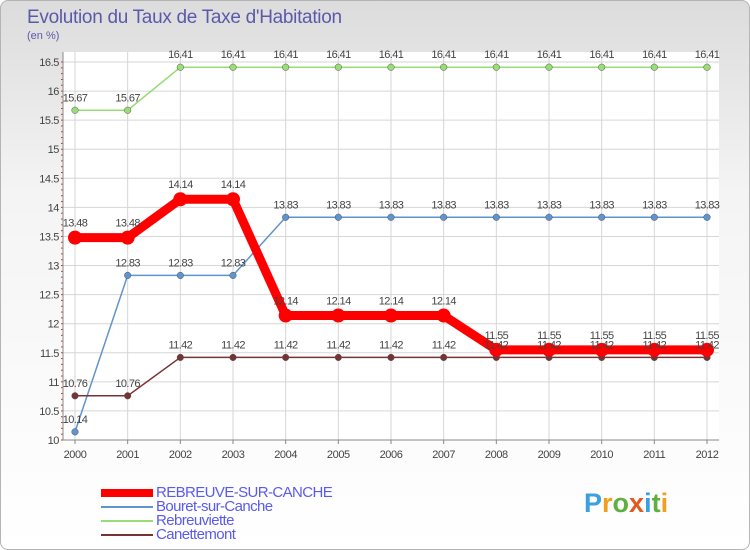  What do you see at coordinates (443, 455) in the screenshot?
I see `x-tick-label: 2007` at bounding box center [443, 455].